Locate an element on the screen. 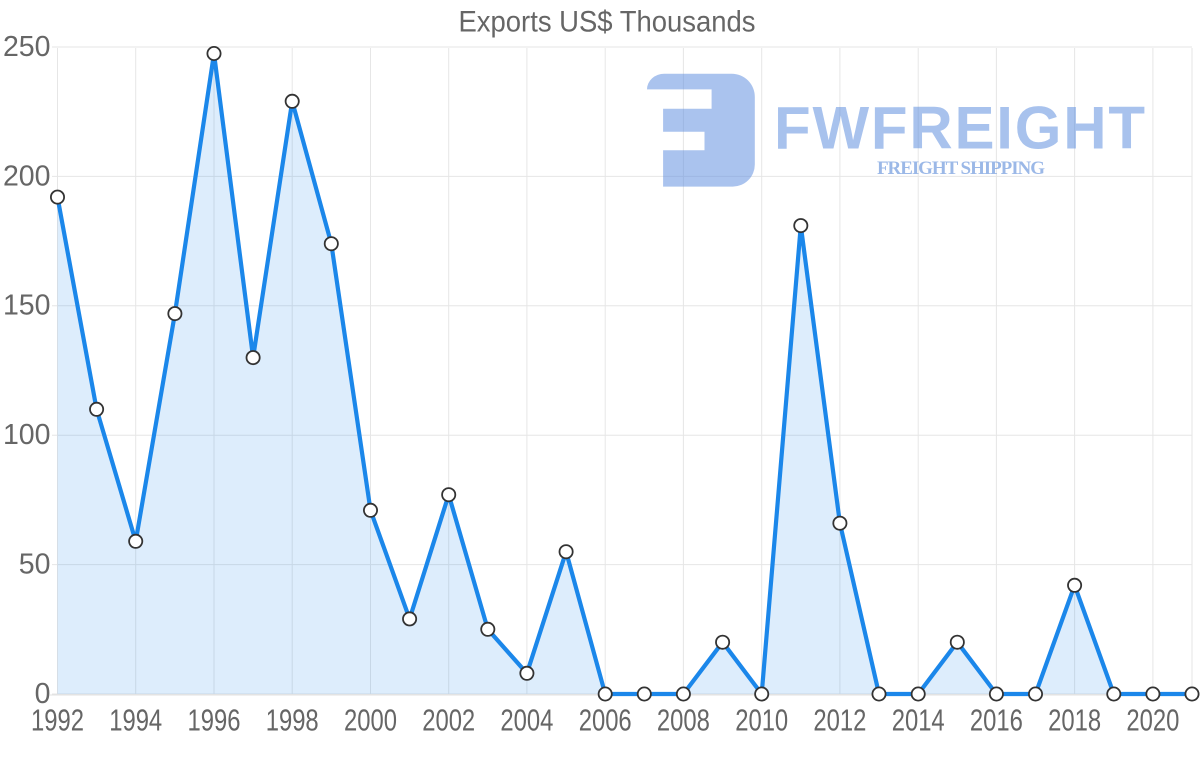  svg-text: 2012 is located at coordinates (839, 720).